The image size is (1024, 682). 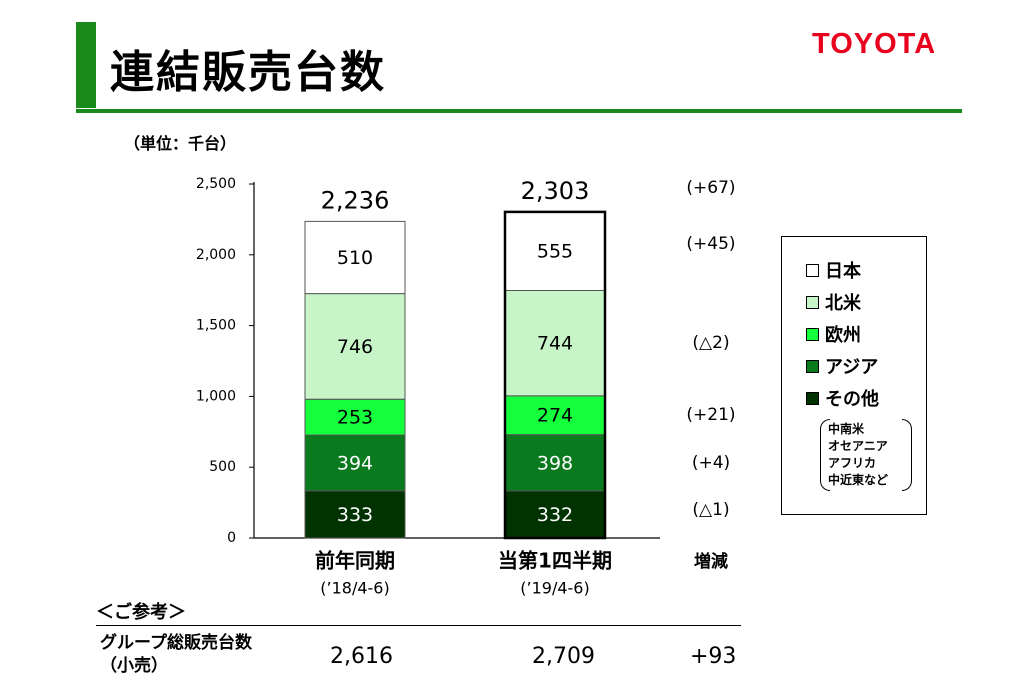 I want to click on bar-highlight-outline, so click(x=555, y=375).